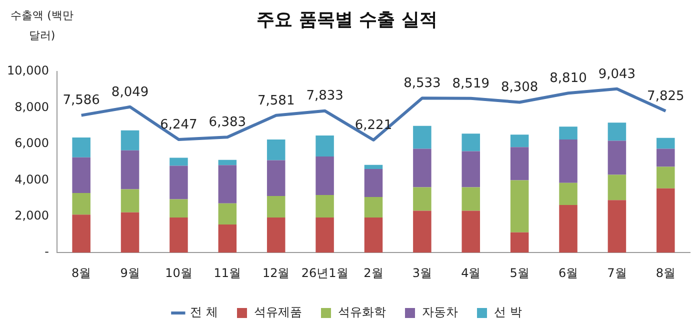 The image size is (700, 329). What do you see at coordinates (179, 124) in the screenshot?
I see `data-label: 6,247` at bounding box center [179, 124].